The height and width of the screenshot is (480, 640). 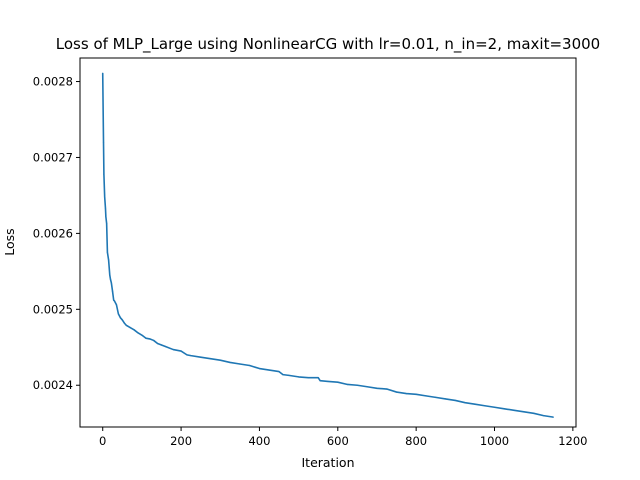 What do you see at coordinates (53, 385) in the screenshot?
I see `y-tick-label: 0.0024` at bounding box center [53, 385].